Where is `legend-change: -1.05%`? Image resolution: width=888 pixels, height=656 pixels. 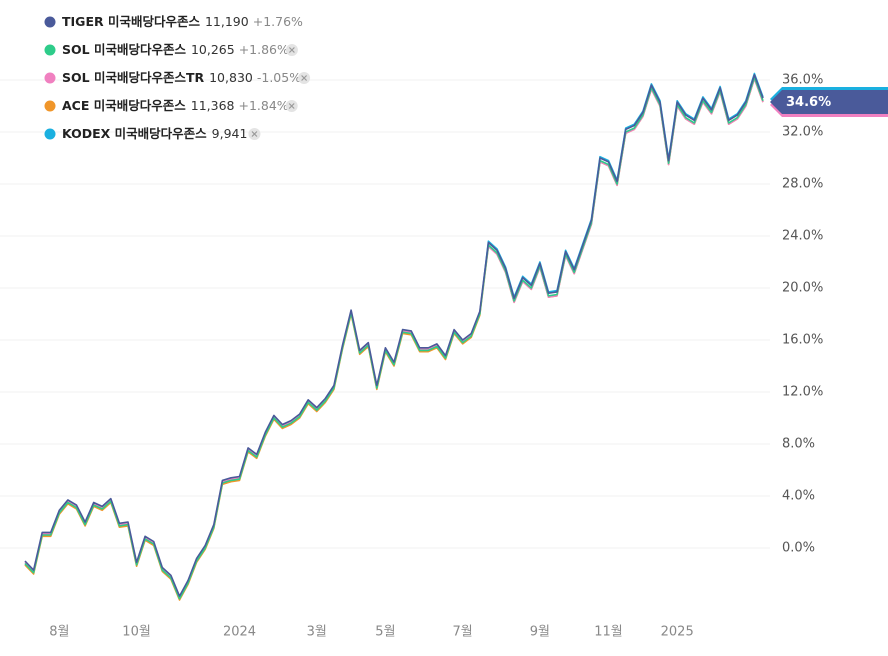 legend-change: -1.05% is located at coordinates (279, 77).